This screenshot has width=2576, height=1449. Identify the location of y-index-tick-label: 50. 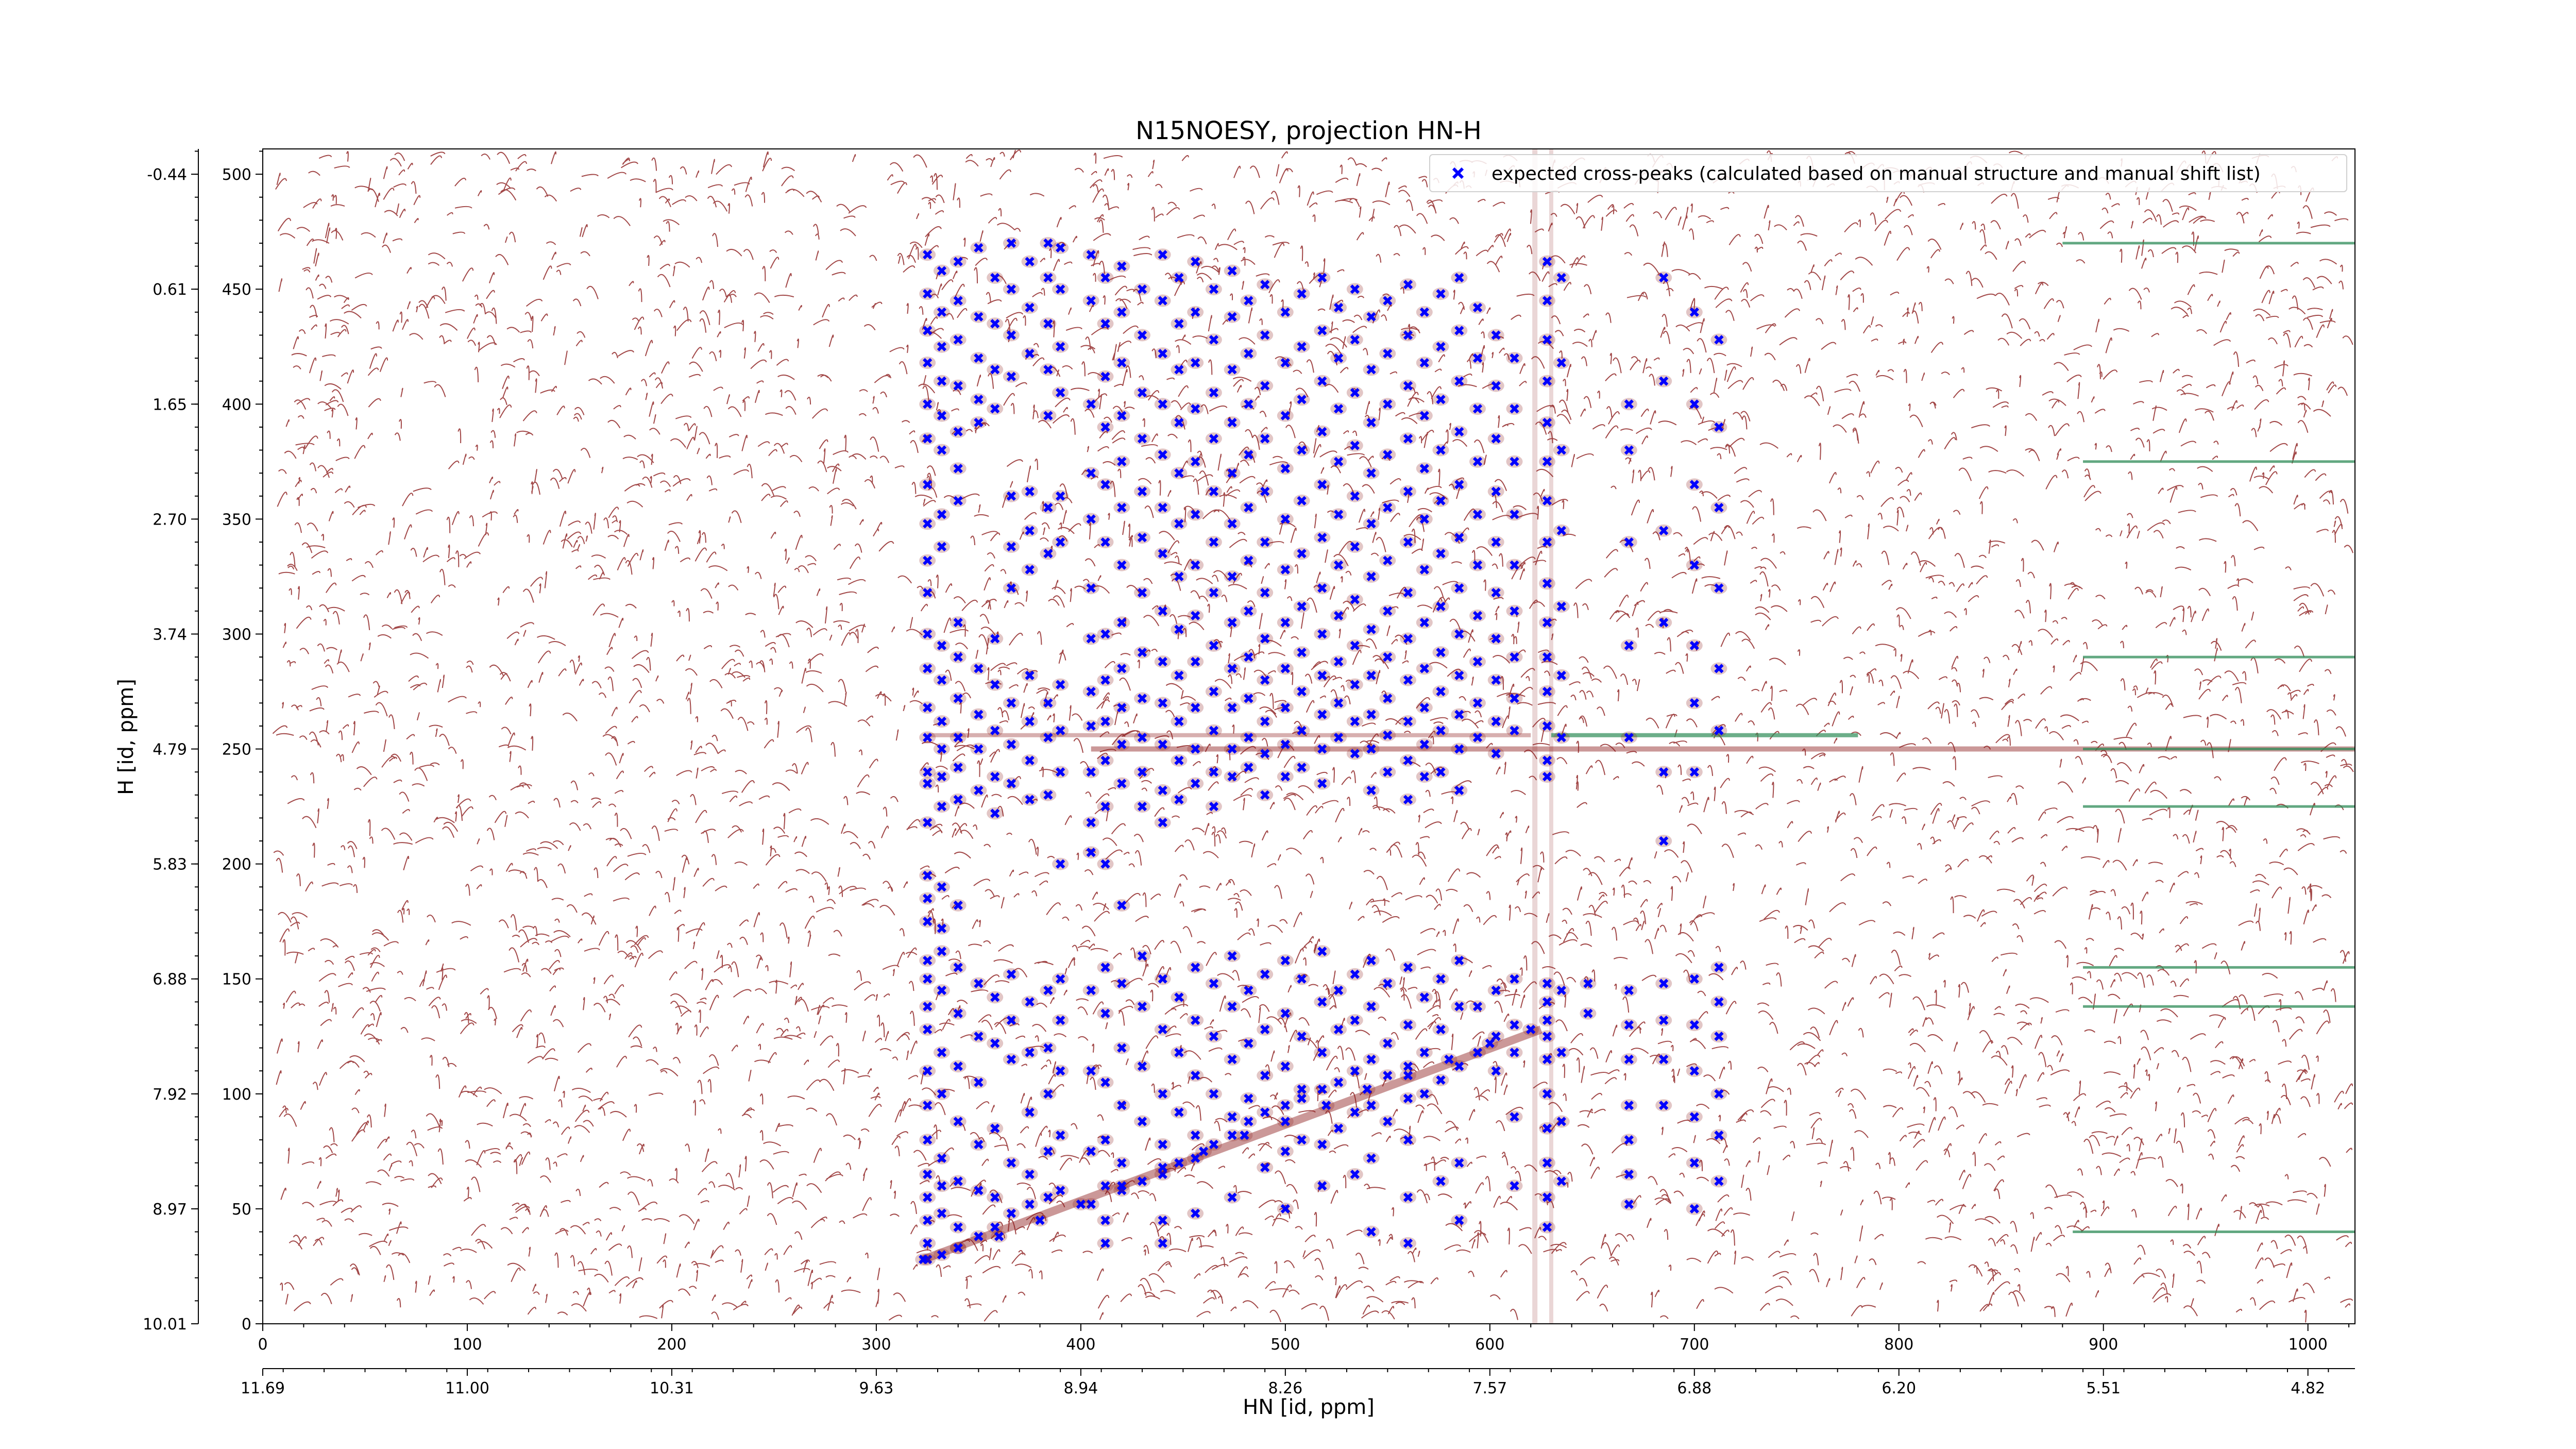
(241, 1210).